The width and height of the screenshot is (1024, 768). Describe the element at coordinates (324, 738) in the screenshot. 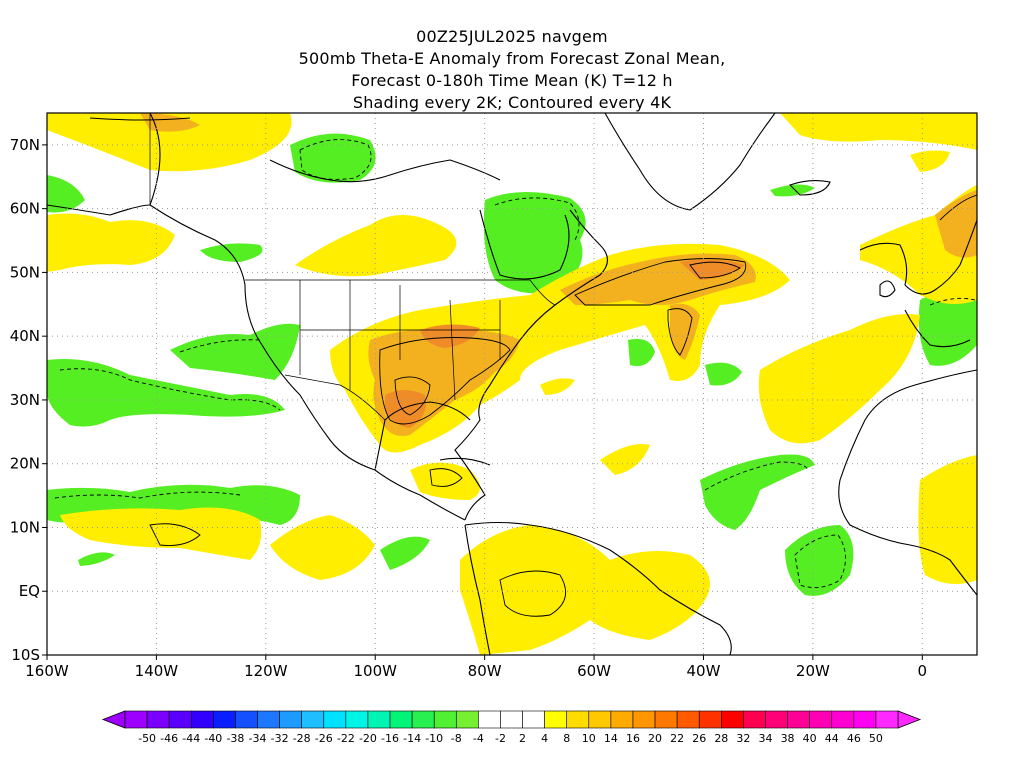

I see `colorbar-label: -26` at that location.